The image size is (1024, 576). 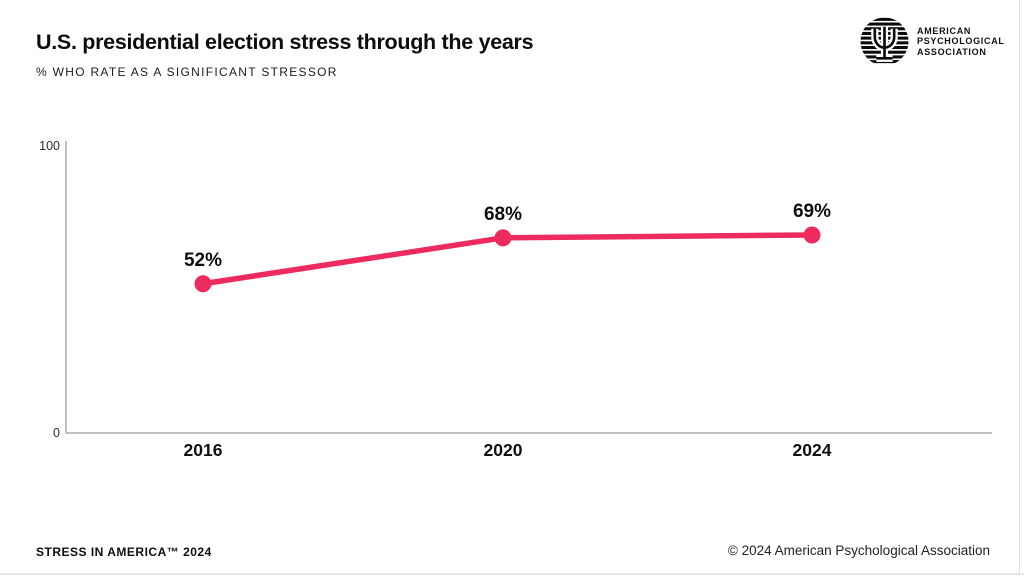 I want to click on page-subtitle: % WHO RATE AS A SIGNIFICANT STRESSOR, so click(x=187, y=72).